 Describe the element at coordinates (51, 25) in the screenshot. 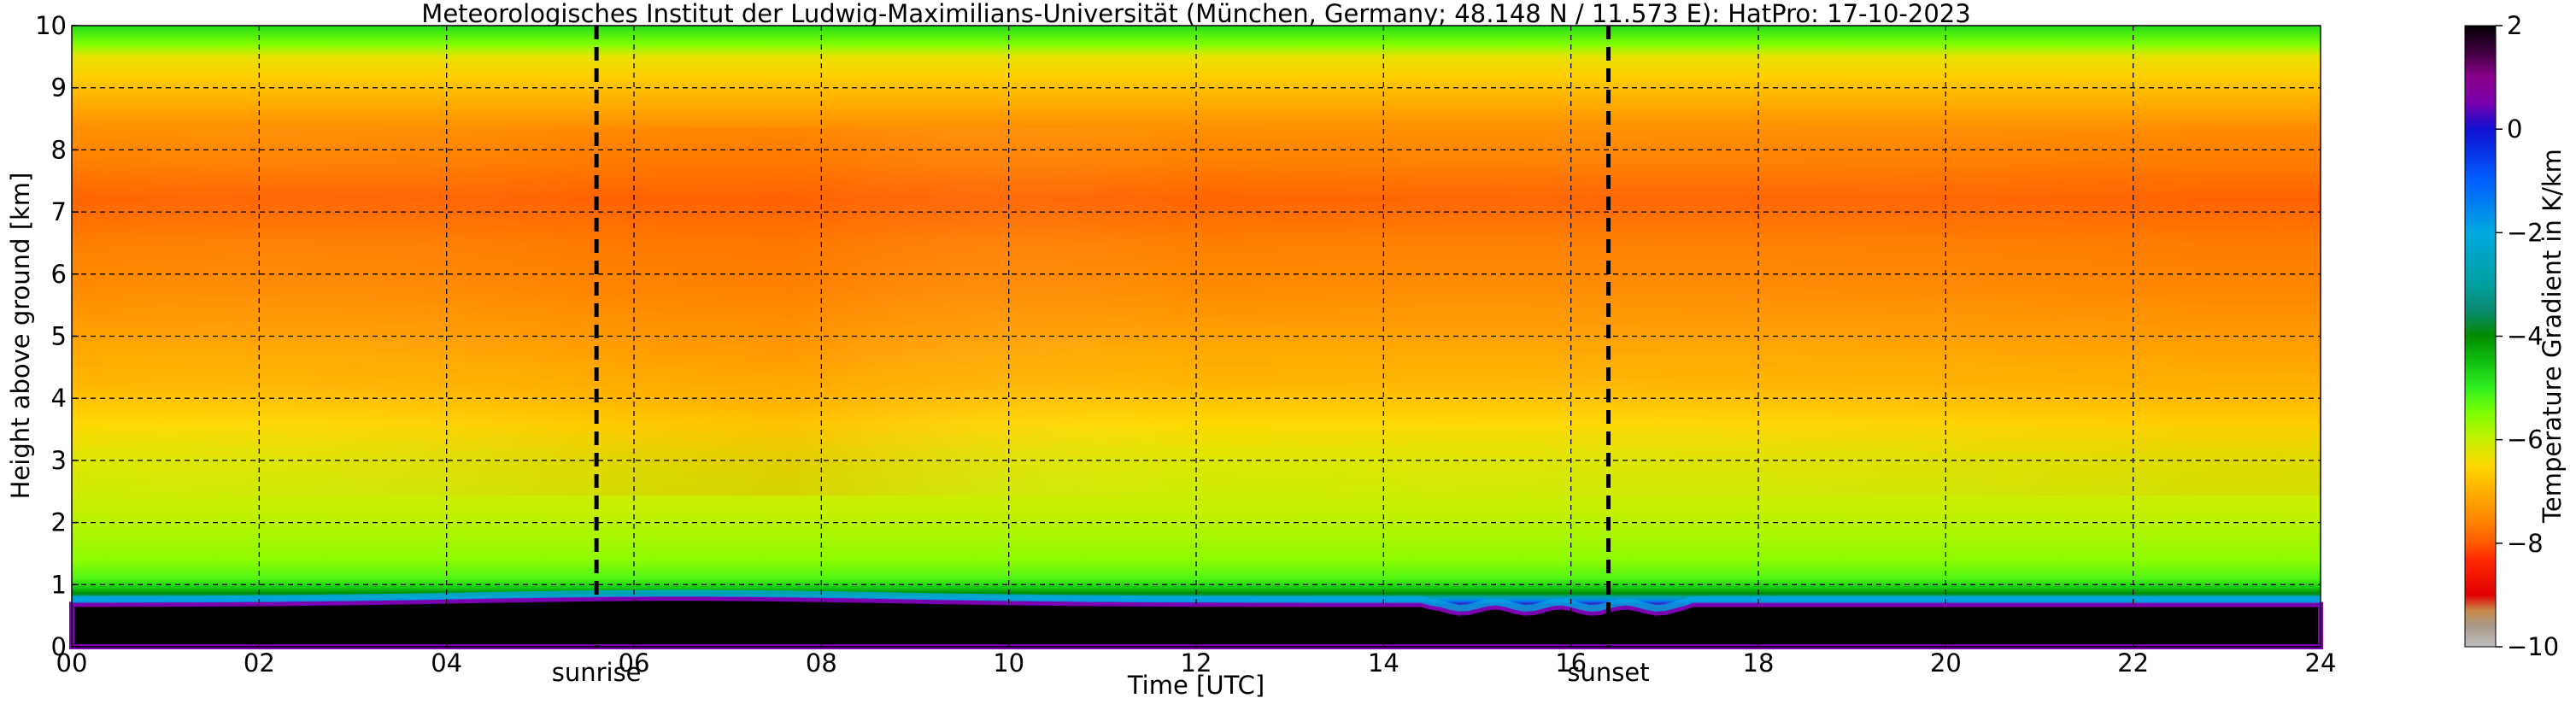

I see `y-tick-label-10: 10` at that location.